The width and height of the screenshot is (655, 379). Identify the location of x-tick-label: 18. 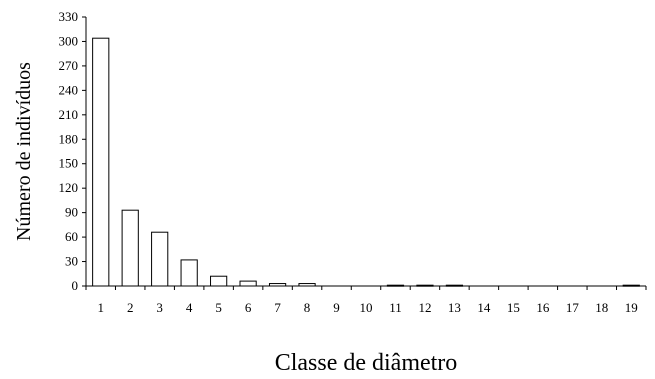
(601, 307).